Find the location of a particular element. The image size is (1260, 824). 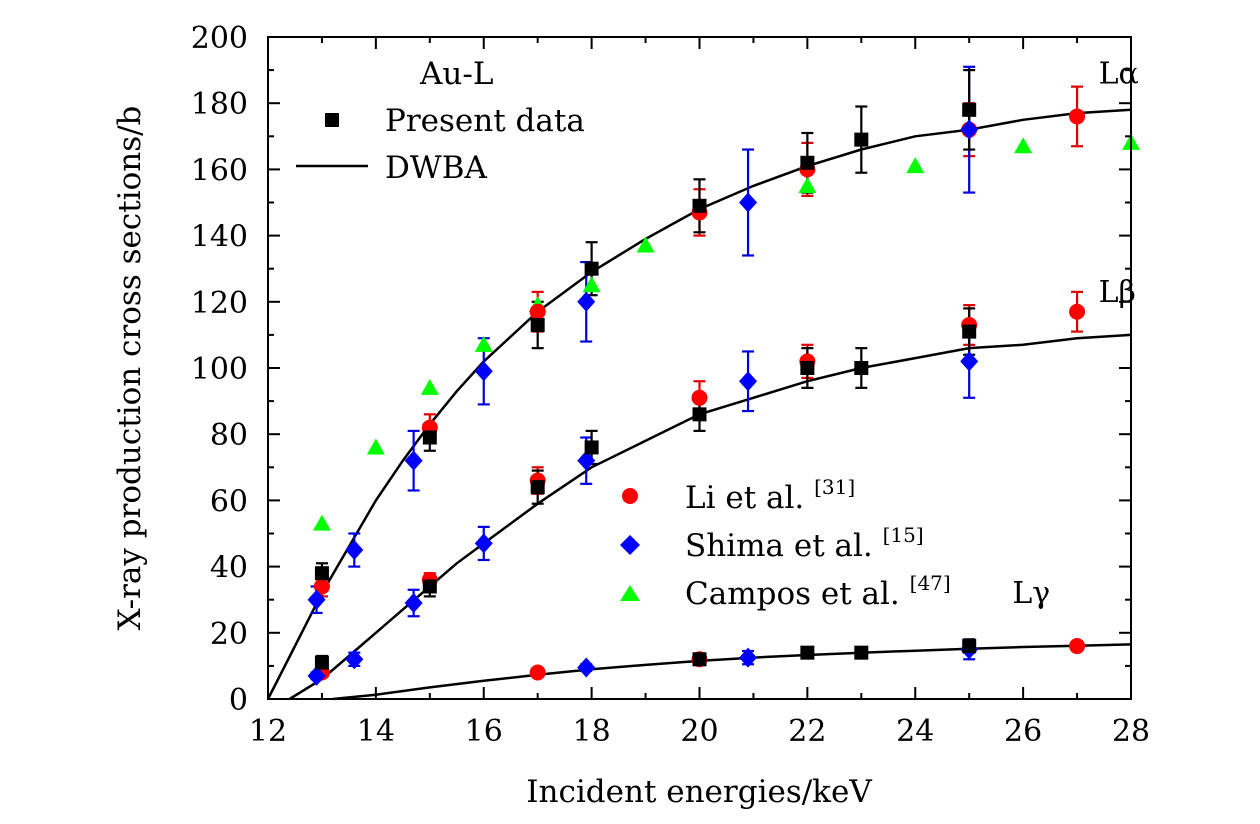

y-tick-label: 180 is located at coordinates (219, 104).